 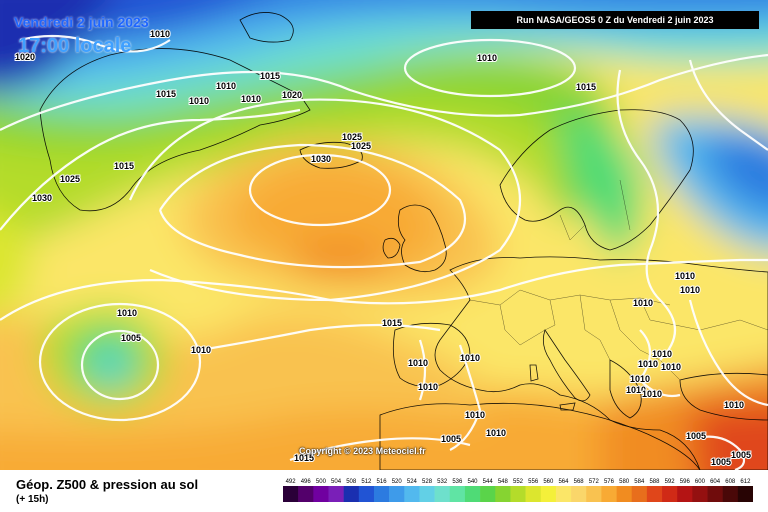 What do you see at coordinates (488, 482) in the screenshot?
I see `scale-tick-label: 544` at bounding box center [488, 482].